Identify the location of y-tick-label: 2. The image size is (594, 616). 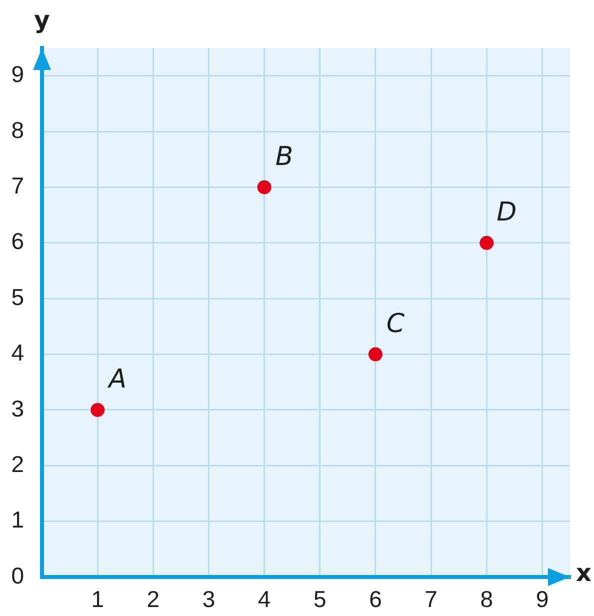
(17, 463).